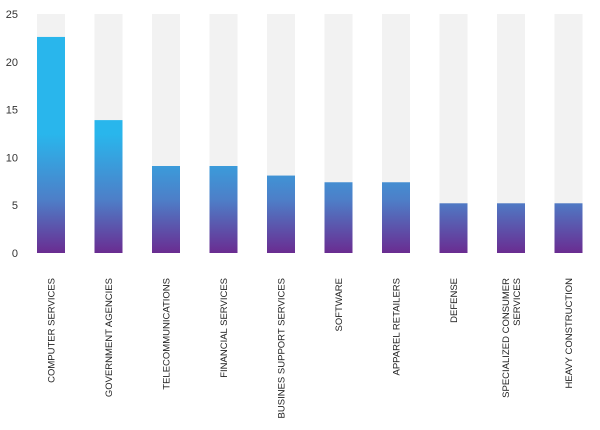  I want to click on y-tick-label: 15, so click(12, 111).